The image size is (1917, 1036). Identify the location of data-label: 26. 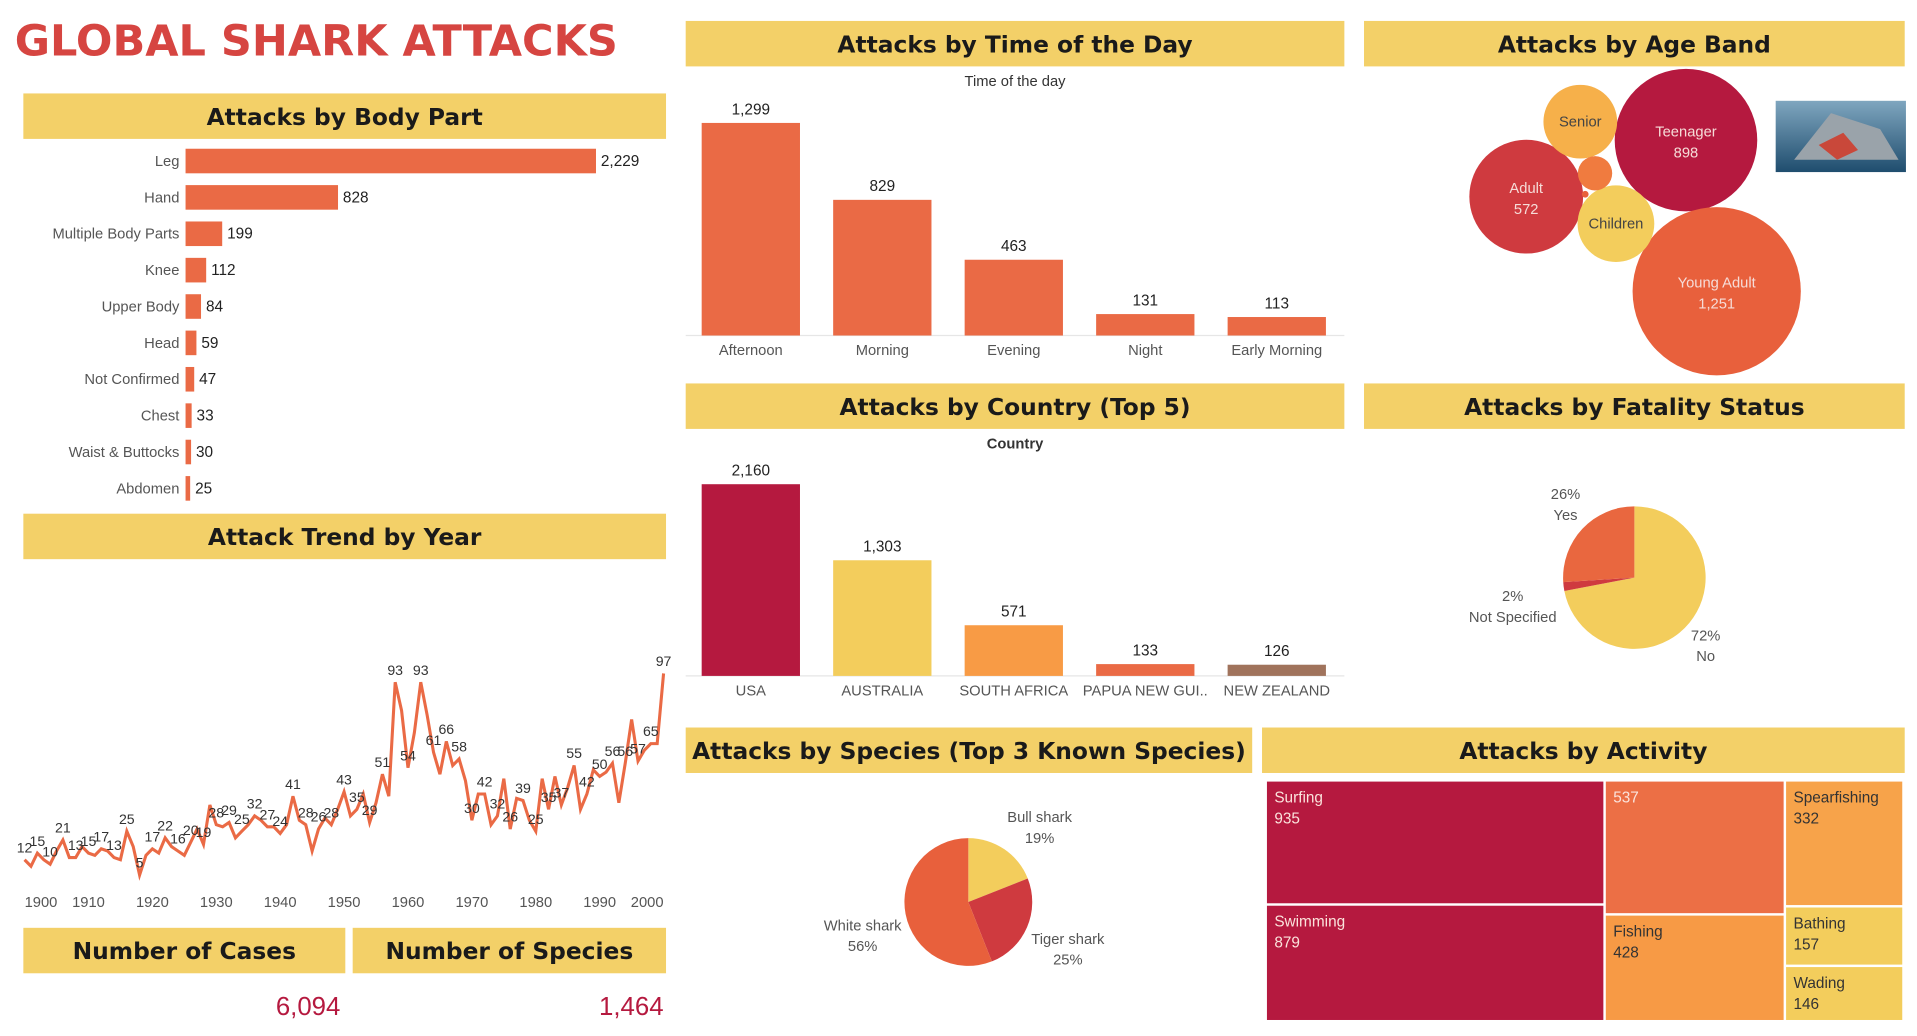
(510, 817).